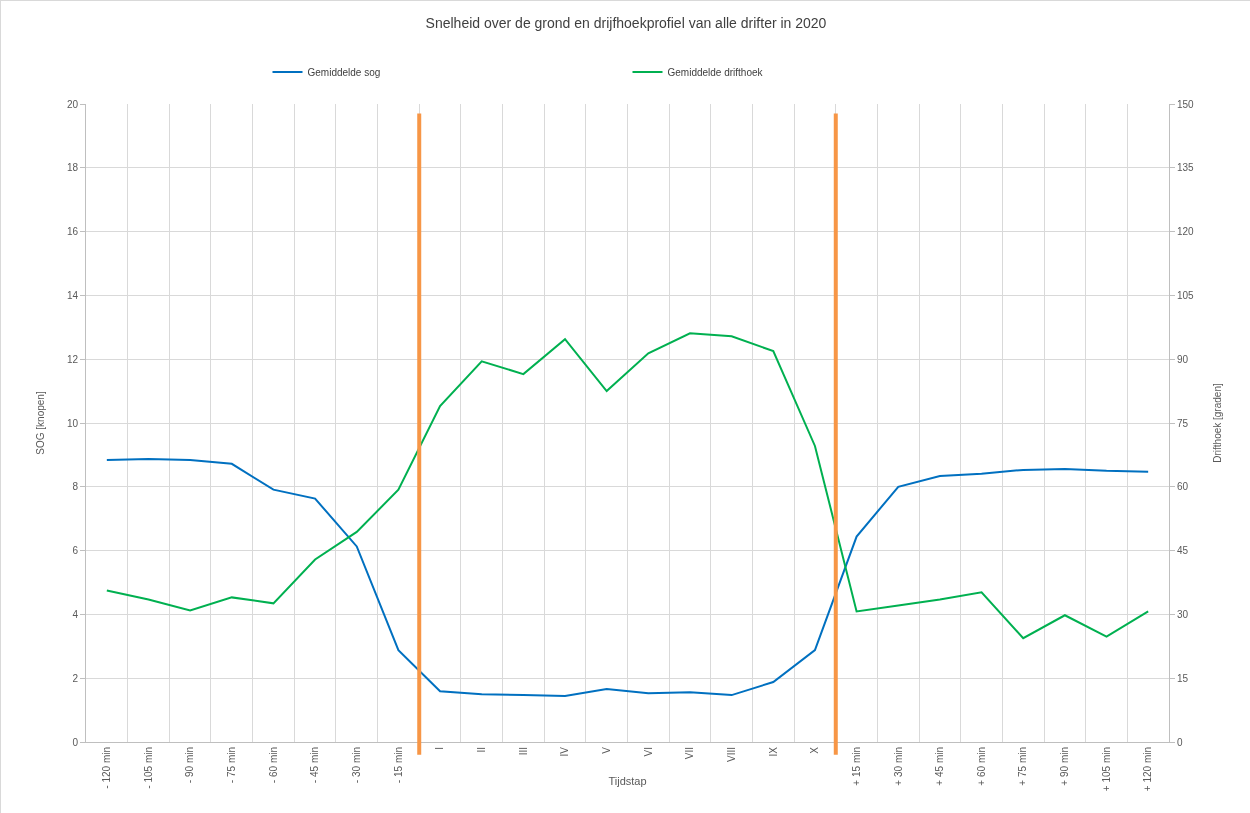 The height and width of the screenshot is (813, 1250). What do you see at coordinates (72, 359) in the screenshot?
I see `y-tick-label: 12` at bounding box center [72, 359].